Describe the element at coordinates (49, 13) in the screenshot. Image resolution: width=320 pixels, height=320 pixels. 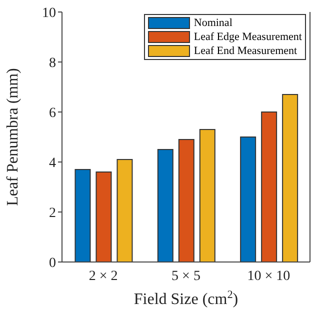
I see `y-tick-label: 10` at that location.